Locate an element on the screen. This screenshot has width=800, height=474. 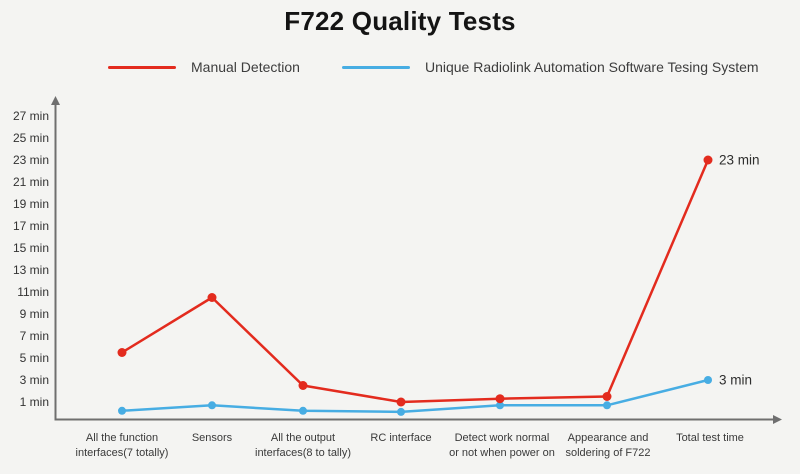
y-tick-label: 23 min is located at coordinates (31, 160).